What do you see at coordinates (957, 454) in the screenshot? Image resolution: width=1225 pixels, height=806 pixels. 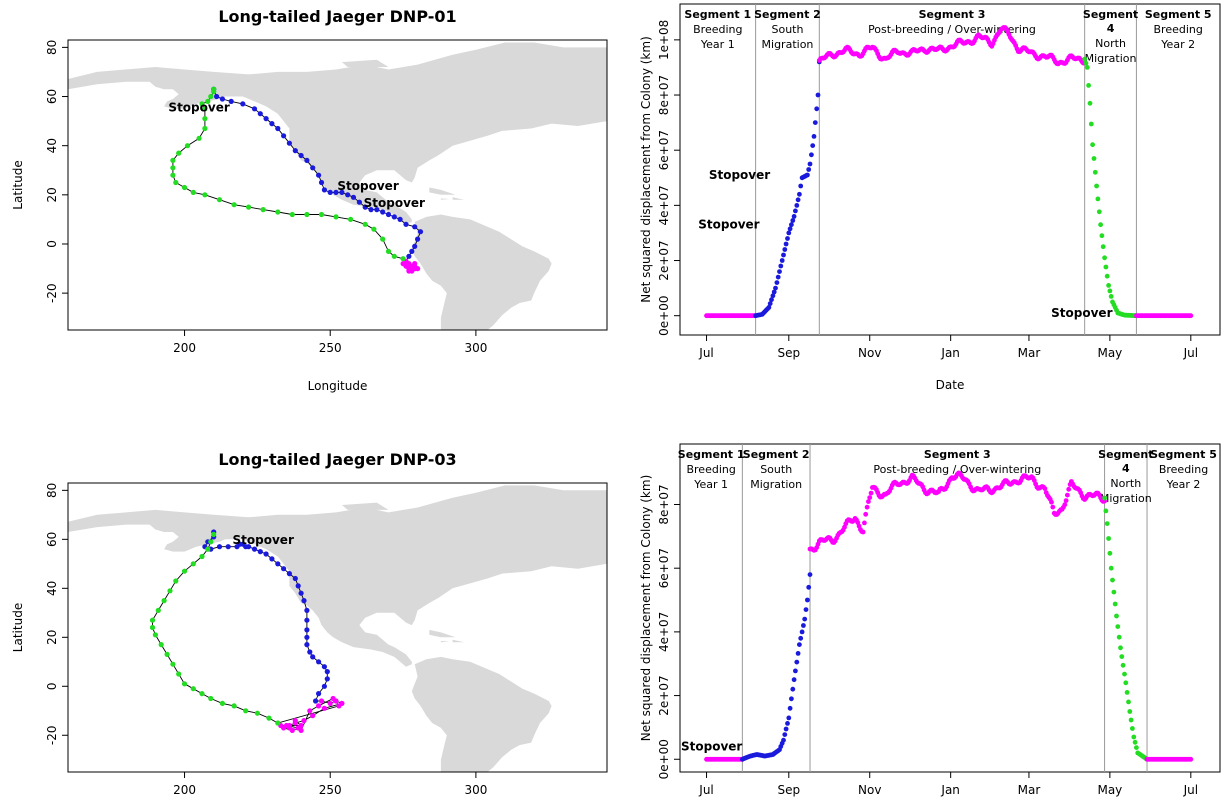 I see `segment-title: Segment 3` at bounding box center [957, 454].